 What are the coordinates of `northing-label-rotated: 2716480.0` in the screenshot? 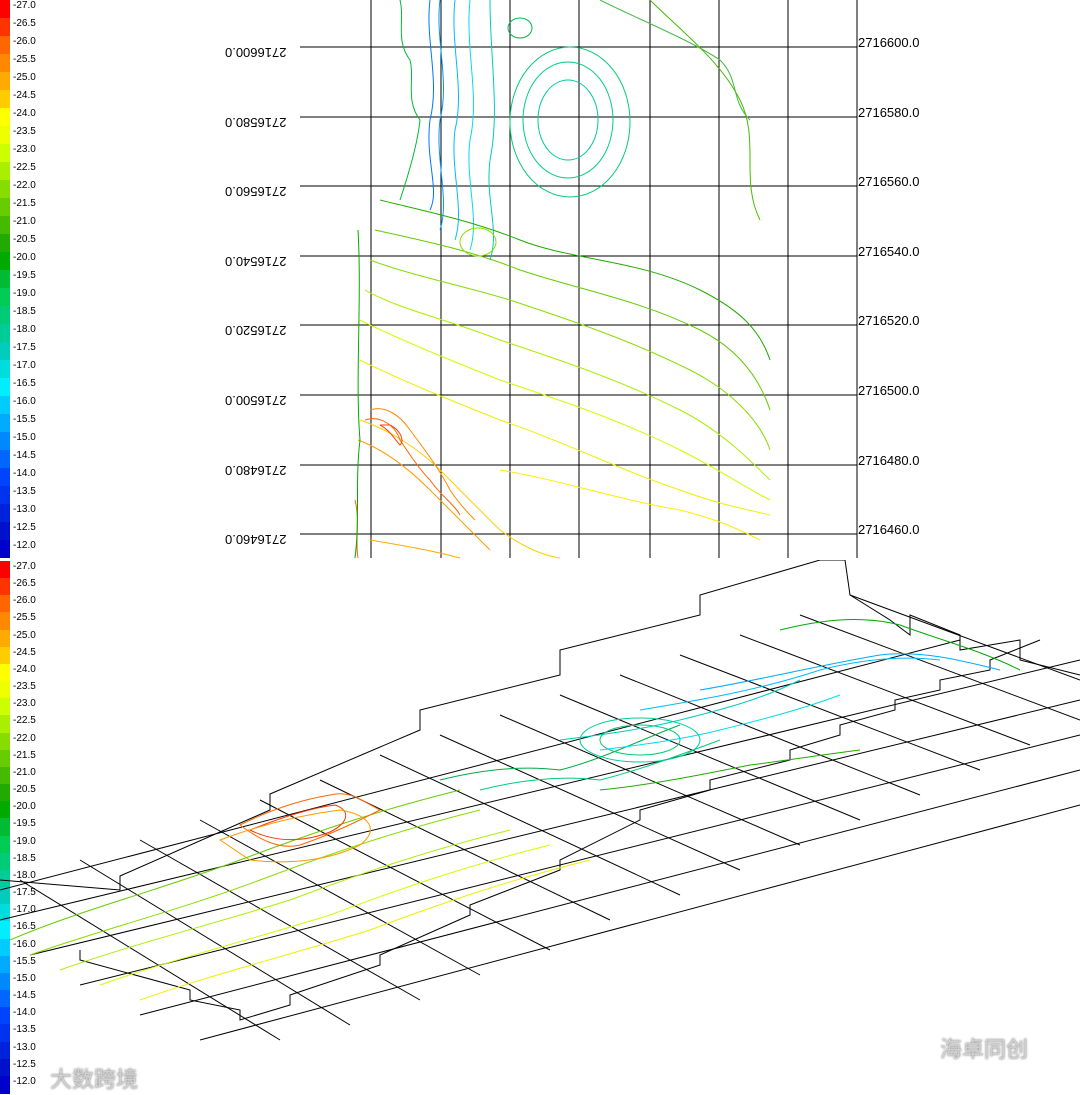 It's located at (256, 470).